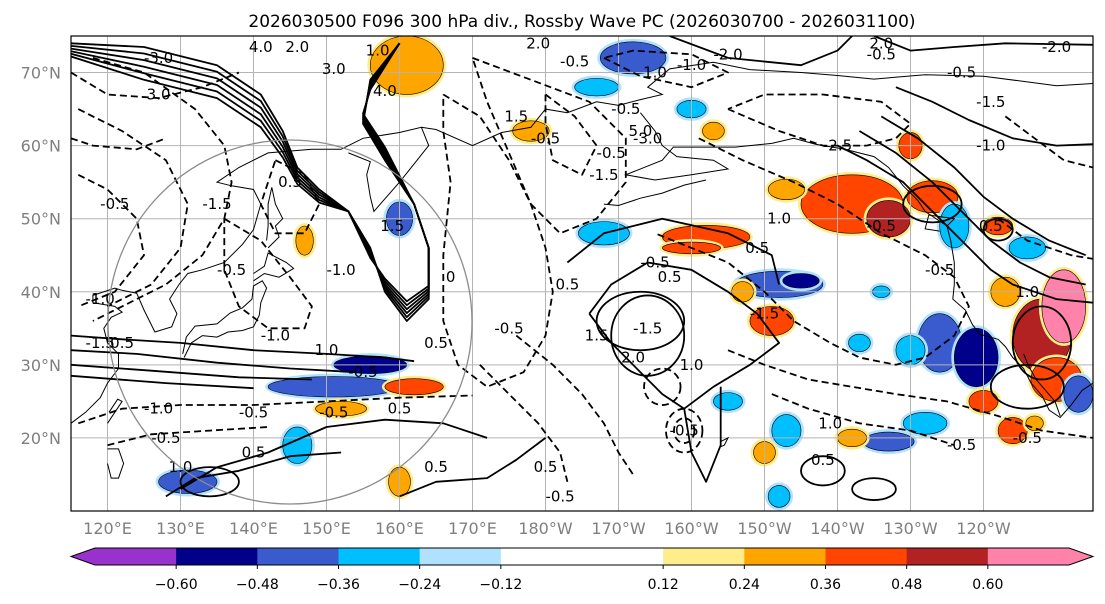 This screenshot has height=604, width=1105. What do you see at coordinates (399, 528) in the screenshot?
I see `lon-tick-4: 160°E` at bounding box center [399, 528].